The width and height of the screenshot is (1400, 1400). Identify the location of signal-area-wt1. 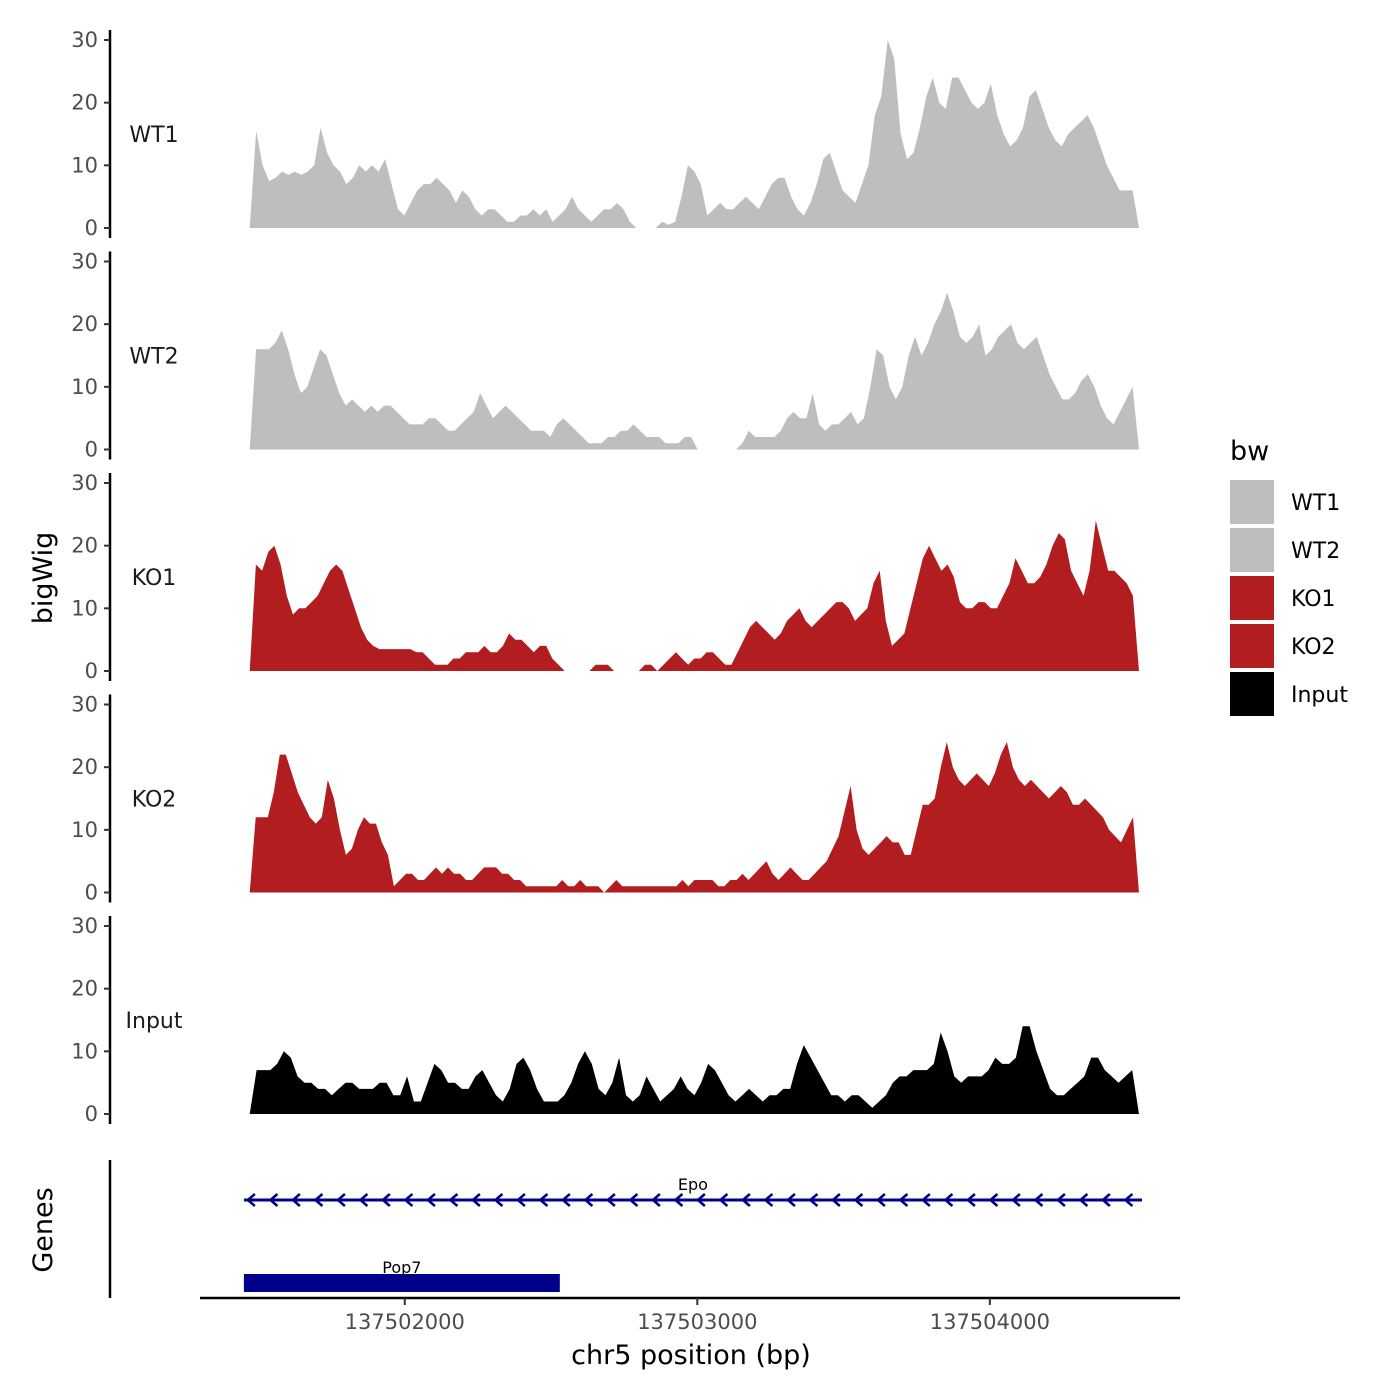
(694, 134).